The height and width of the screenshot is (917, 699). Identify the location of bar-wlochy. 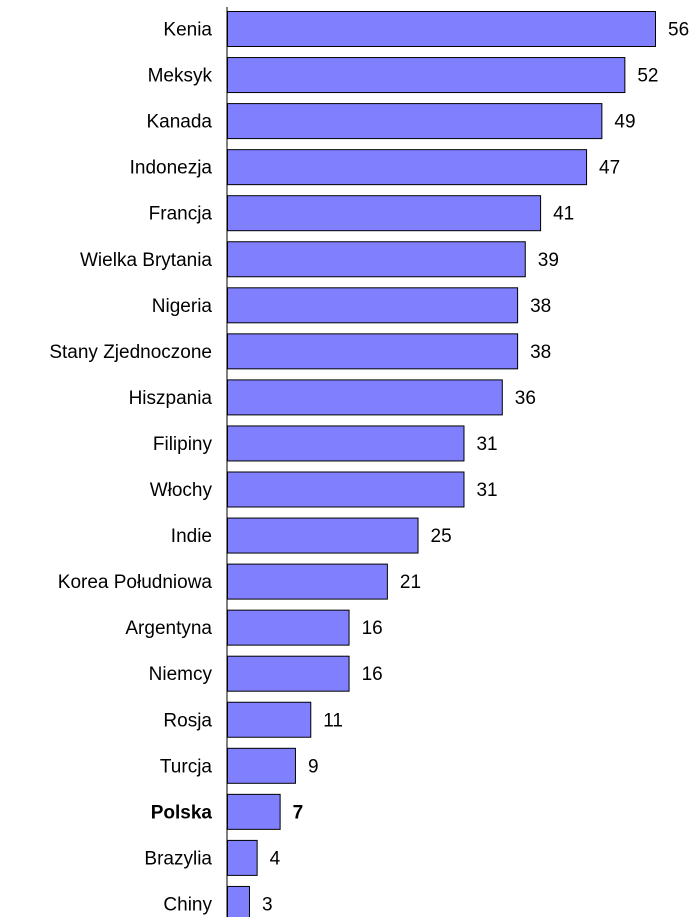
(346, 489).